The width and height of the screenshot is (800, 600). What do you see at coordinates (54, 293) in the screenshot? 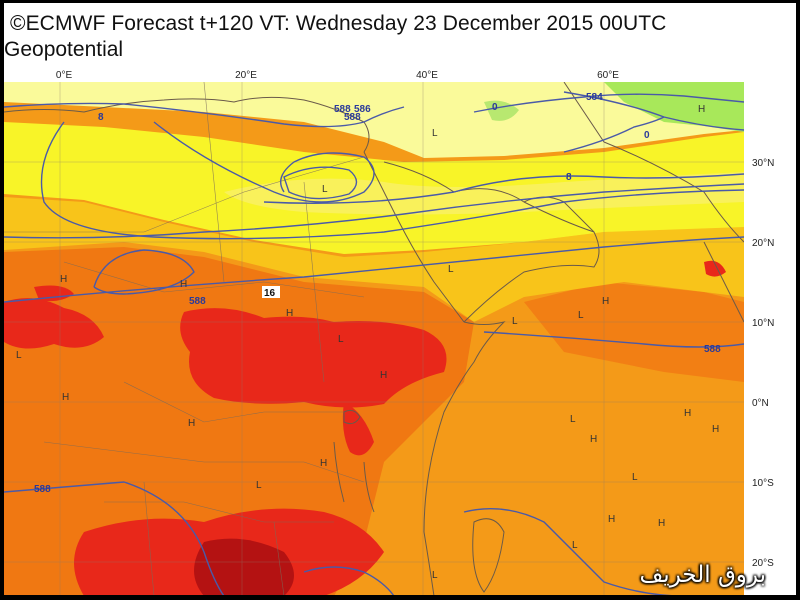
I see `field-red-west2` at bounding box center [54, 293].